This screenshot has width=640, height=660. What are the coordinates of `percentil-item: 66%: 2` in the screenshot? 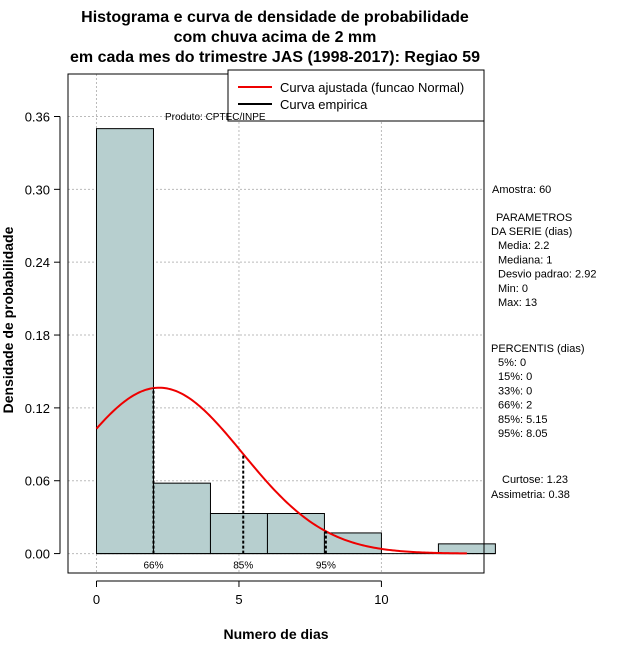 It's located at (515, 406).